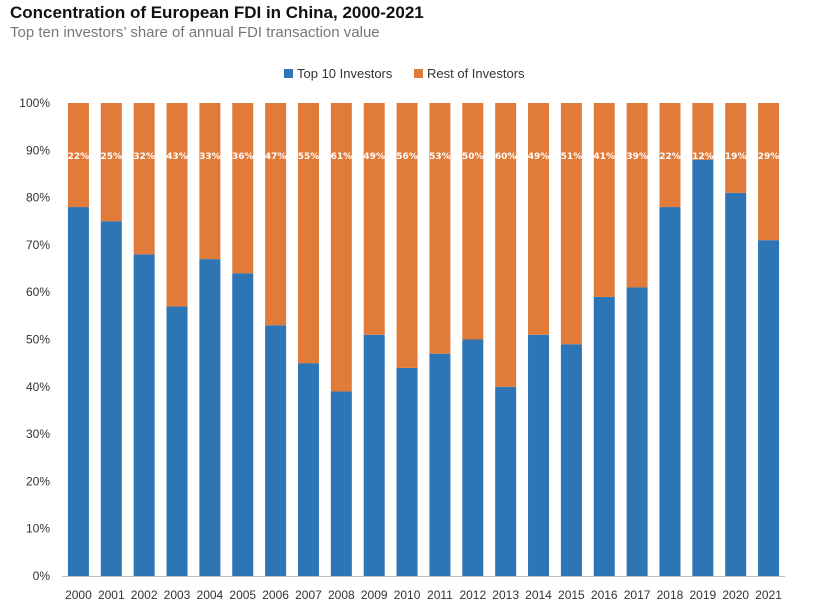  What do you see at coordinates (404, 73) in the screenshot?
I see `legend: Top 10 Investors Rest of Investors` at bounding box center [404, 73].